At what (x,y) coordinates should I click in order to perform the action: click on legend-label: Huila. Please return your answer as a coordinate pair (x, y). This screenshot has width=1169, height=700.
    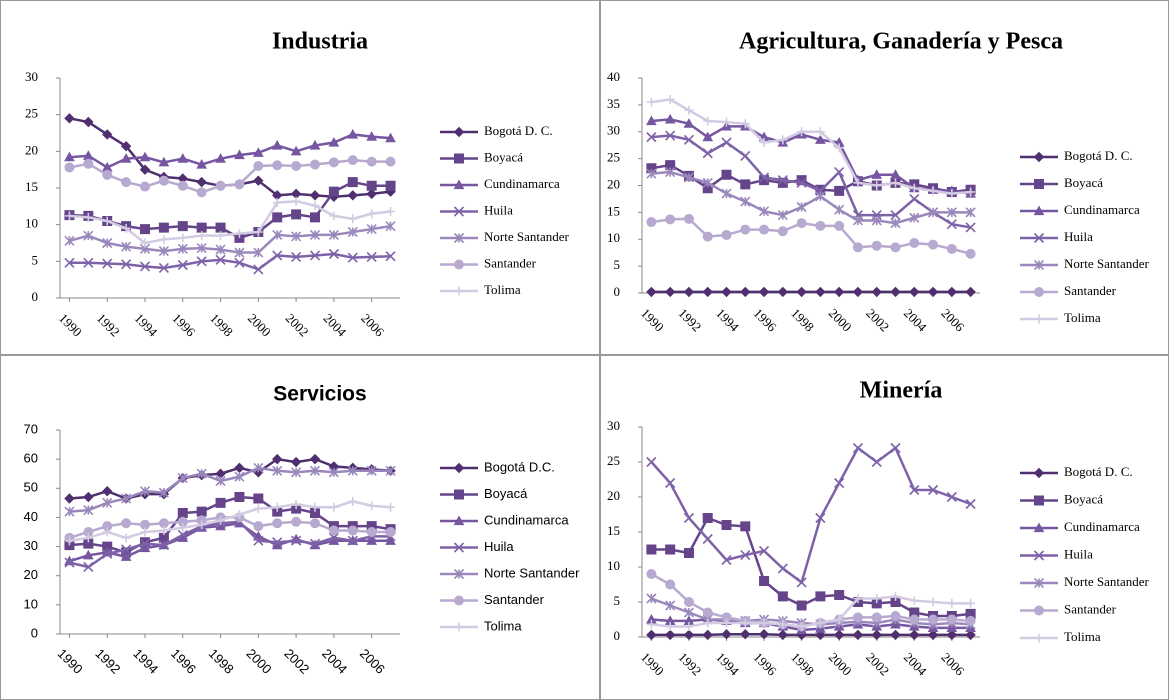
    Looking at the image, I should click on (499, 546).